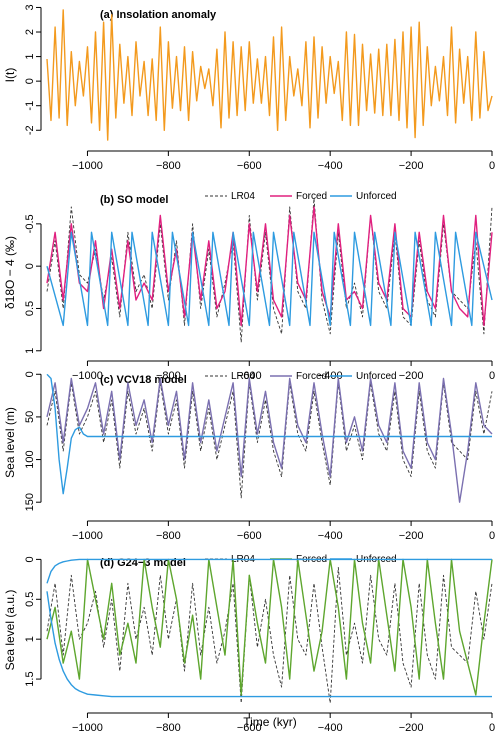  I want to click on y-tick-label: 100, so click(30, 459).